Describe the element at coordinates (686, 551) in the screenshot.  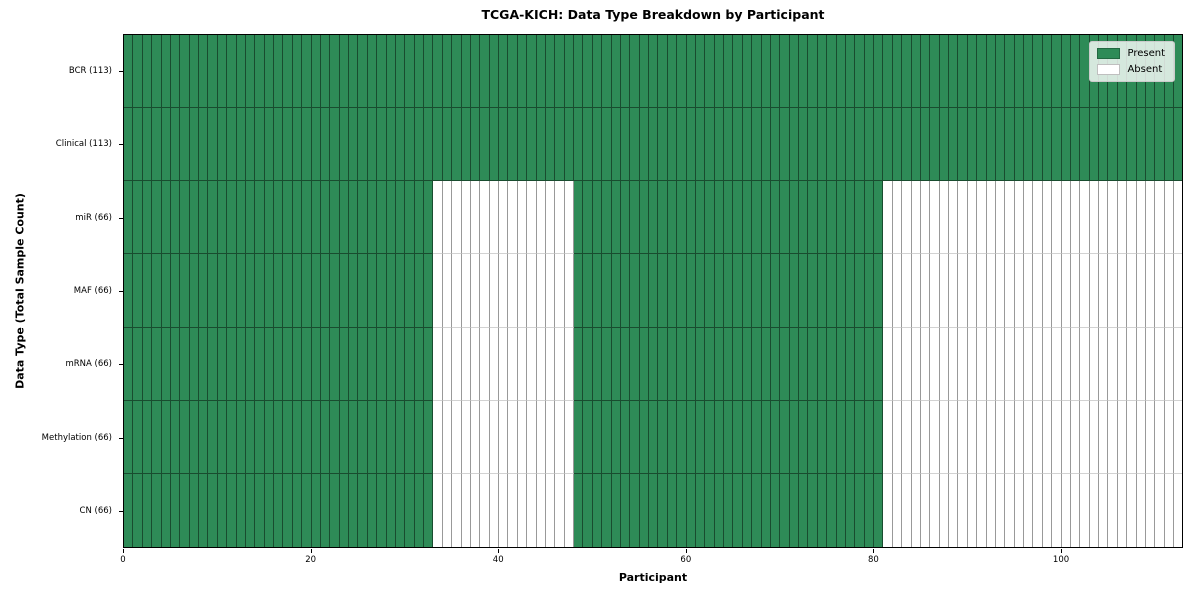
I see `x-tick-mark` at that location.